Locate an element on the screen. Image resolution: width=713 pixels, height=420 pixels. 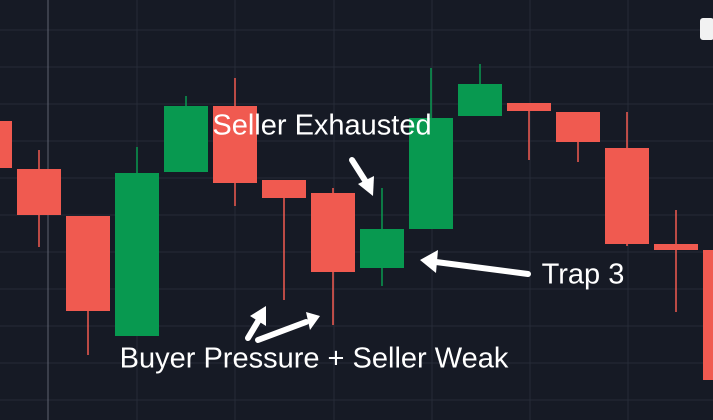
annotation: Seller Exhausted is located at coordinates (321, 126).